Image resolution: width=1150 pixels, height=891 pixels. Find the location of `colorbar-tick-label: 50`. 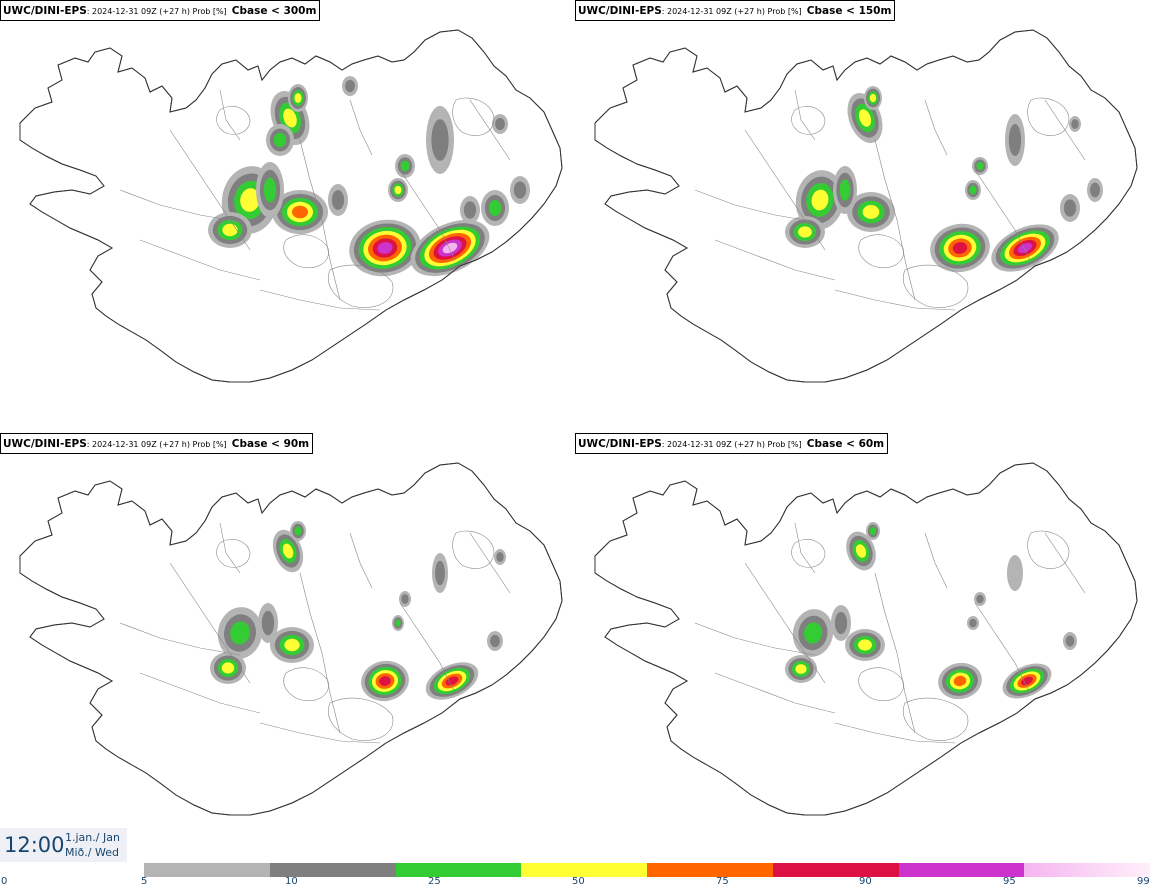

colorbar-tick-label: 50 is located at coordinates (578, 881).